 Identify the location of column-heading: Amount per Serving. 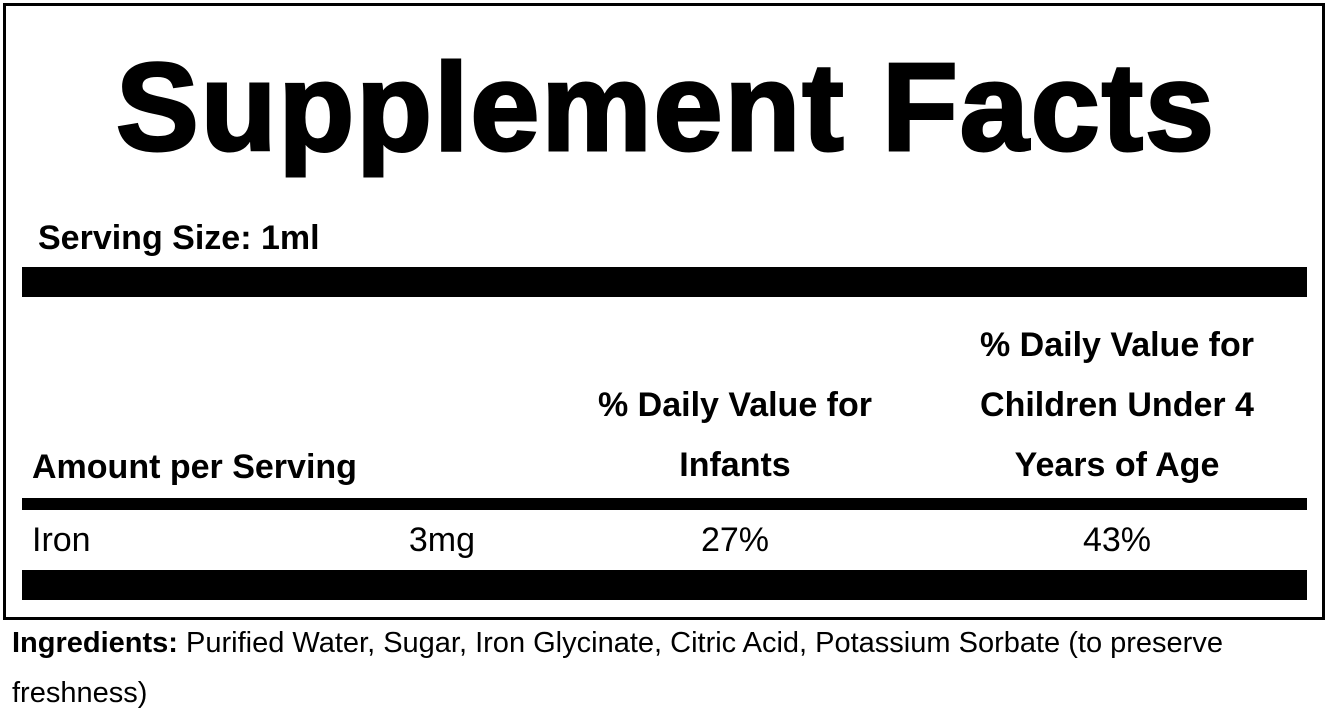
(194, 467).